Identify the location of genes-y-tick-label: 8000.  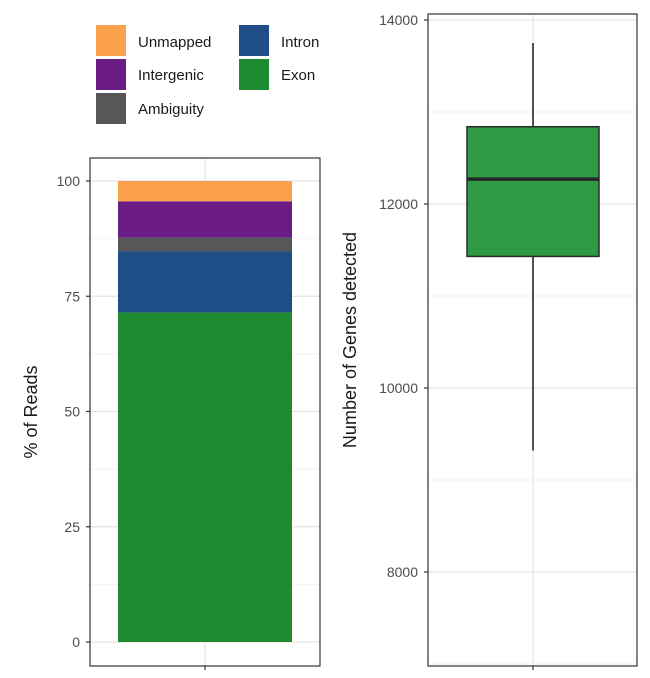
(402, 572).